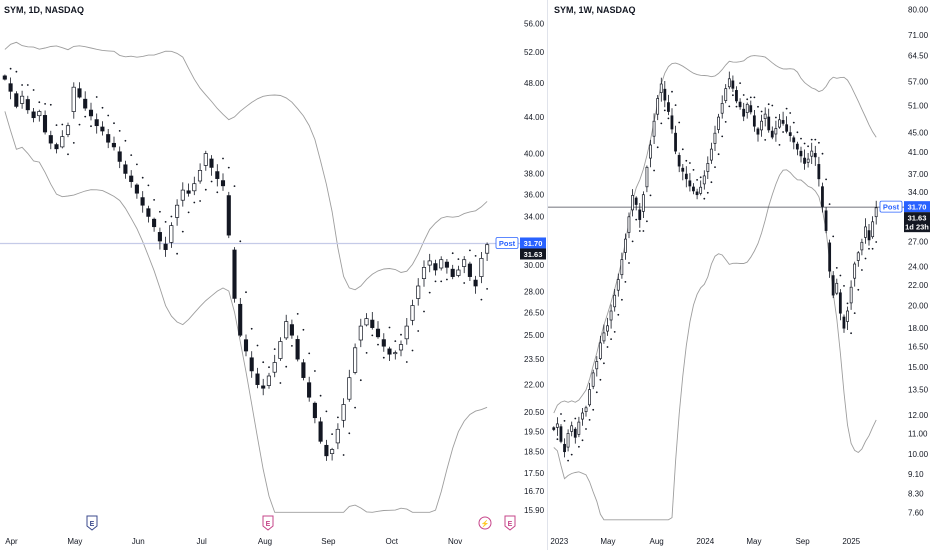 This screenshot has width=932, height=550. I want to click on event-marker-earnings: E, so click(92, 523).